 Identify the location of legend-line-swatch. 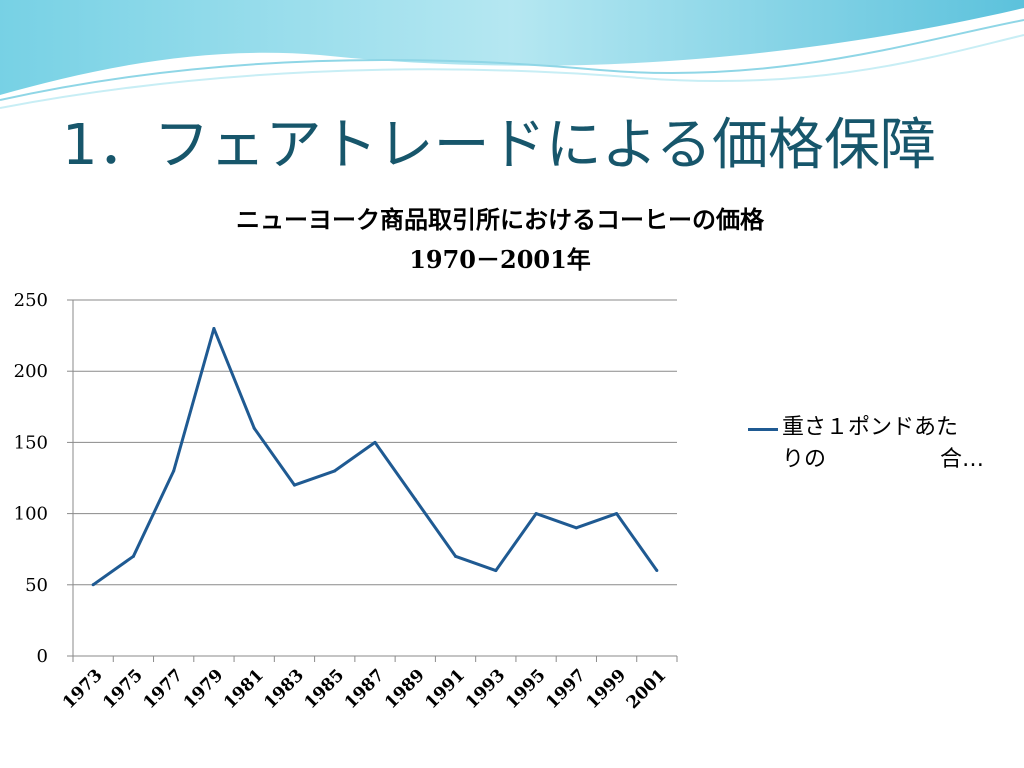
(763, 429).